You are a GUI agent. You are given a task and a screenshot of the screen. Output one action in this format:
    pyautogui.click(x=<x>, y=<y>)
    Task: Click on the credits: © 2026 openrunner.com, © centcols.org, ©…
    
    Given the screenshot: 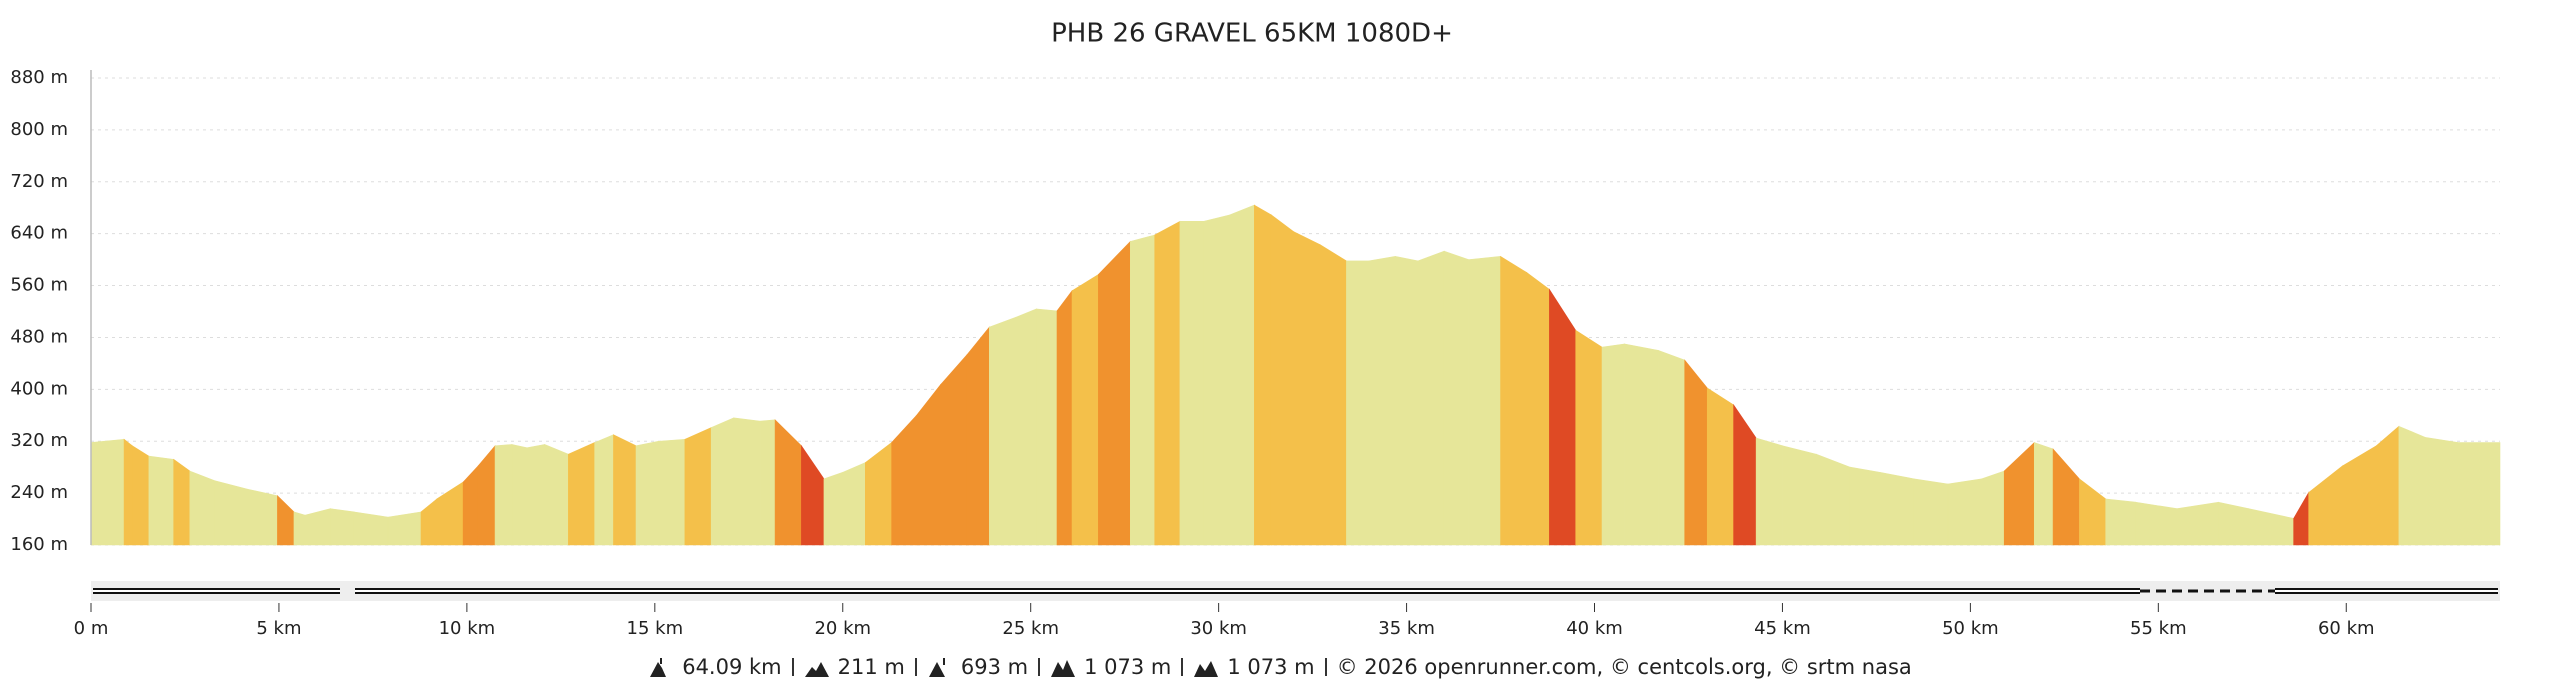 What is the action you would take?
    pyautogui.click(x=1624, y=667)
    